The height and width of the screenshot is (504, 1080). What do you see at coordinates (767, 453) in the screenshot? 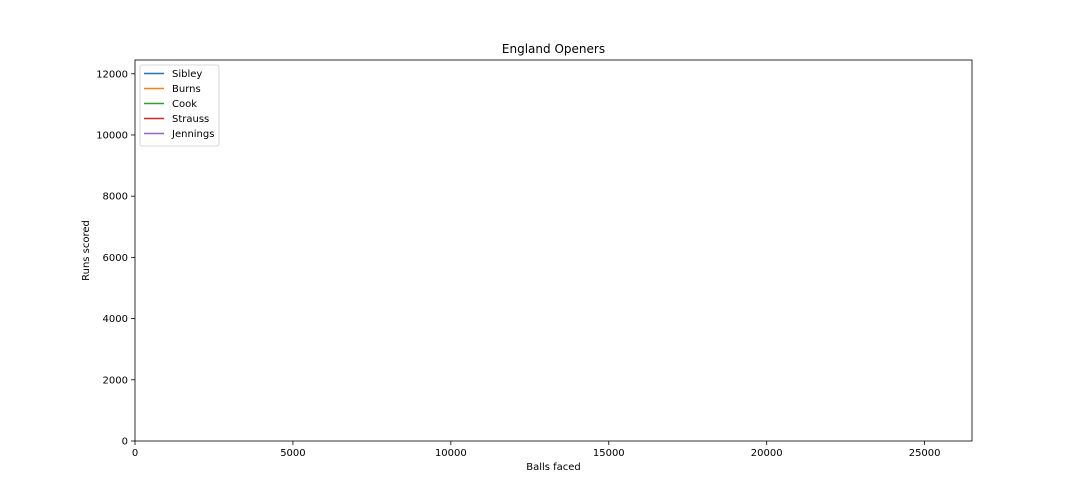
I see `x-tick-label: 20000` at bounding box center [767, 453].